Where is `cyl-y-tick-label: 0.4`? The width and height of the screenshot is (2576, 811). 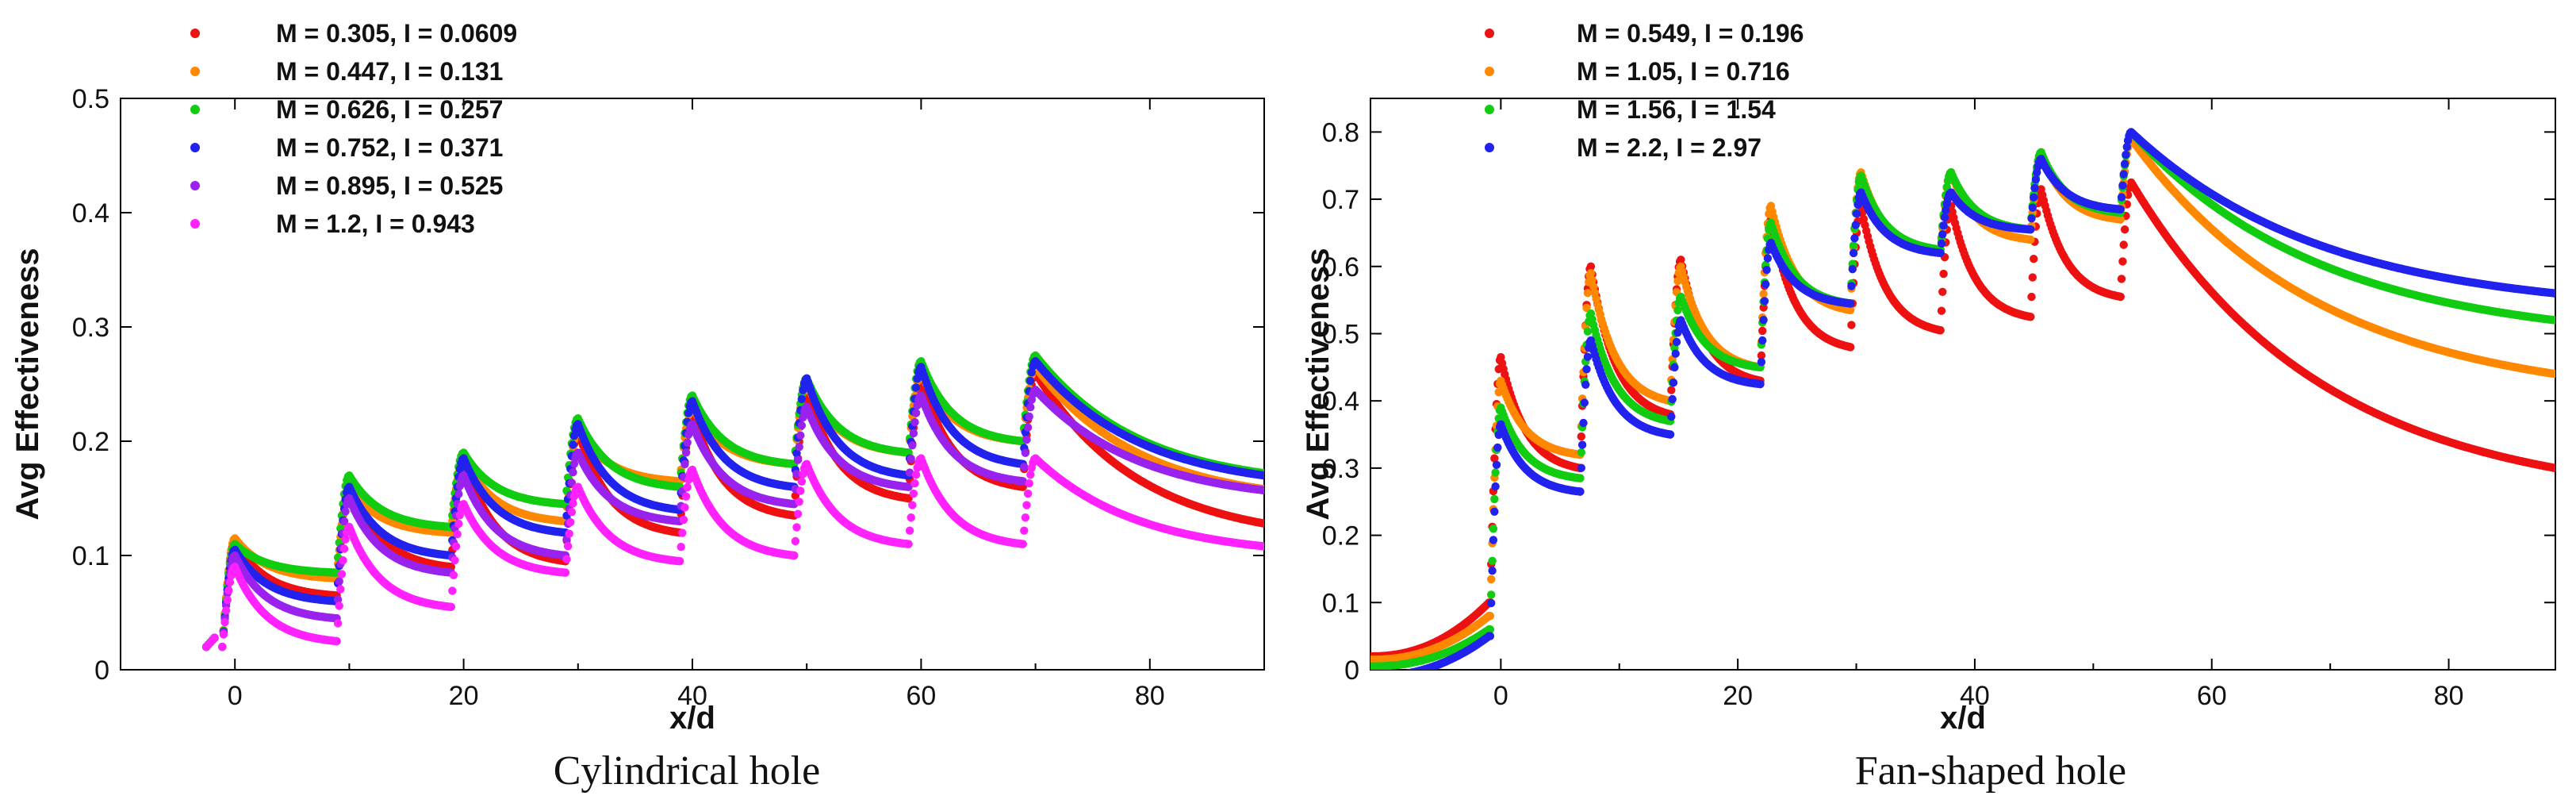 cyl-y-tick-label: 0.4 is located at coordinates (91, 213).